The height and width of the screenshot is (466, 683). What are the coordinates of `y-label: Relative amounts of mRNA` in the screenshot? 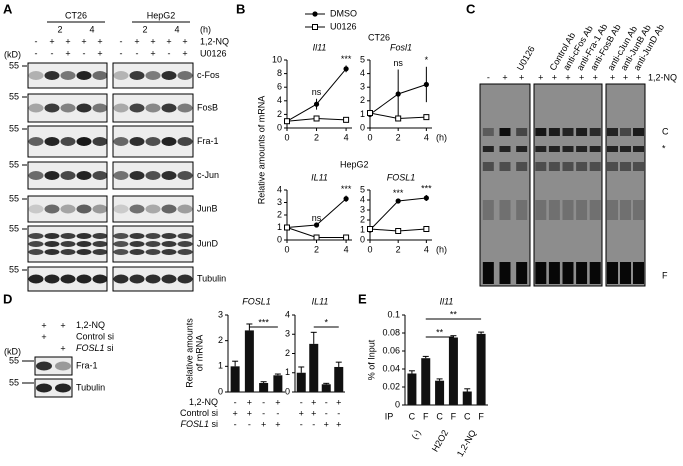 It's located at (261, 150).